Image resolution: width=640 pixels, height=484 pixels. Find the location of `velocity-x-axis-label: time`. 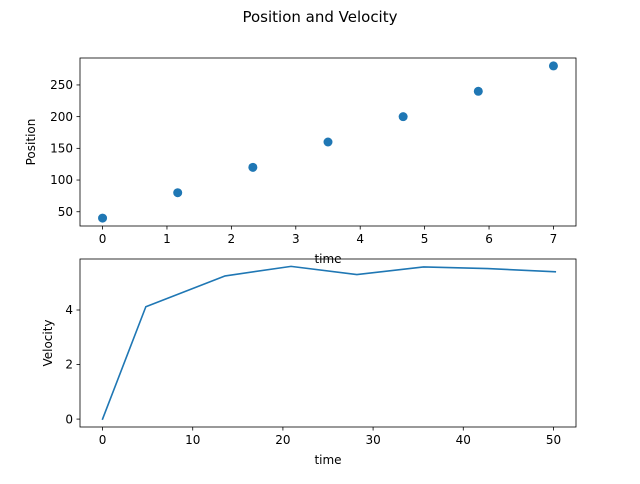

velocity-x-axis-label: time is located at coordinates (327, 460).